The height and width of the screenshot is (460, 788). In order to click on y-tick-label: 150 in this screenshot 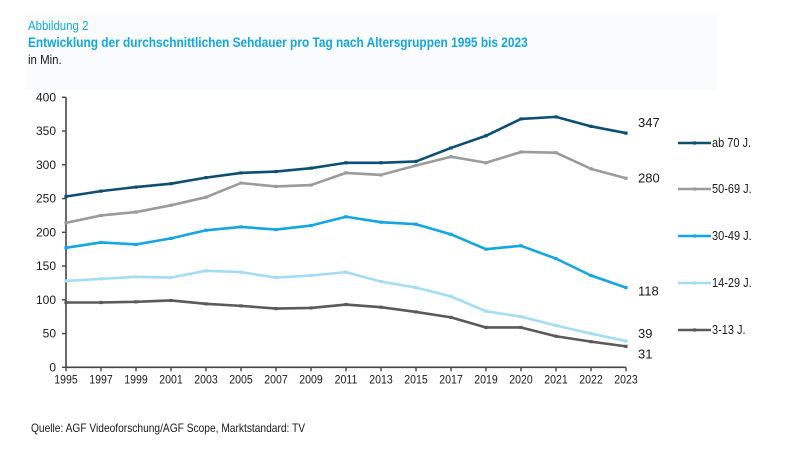, I will do `click(46, 266)`.